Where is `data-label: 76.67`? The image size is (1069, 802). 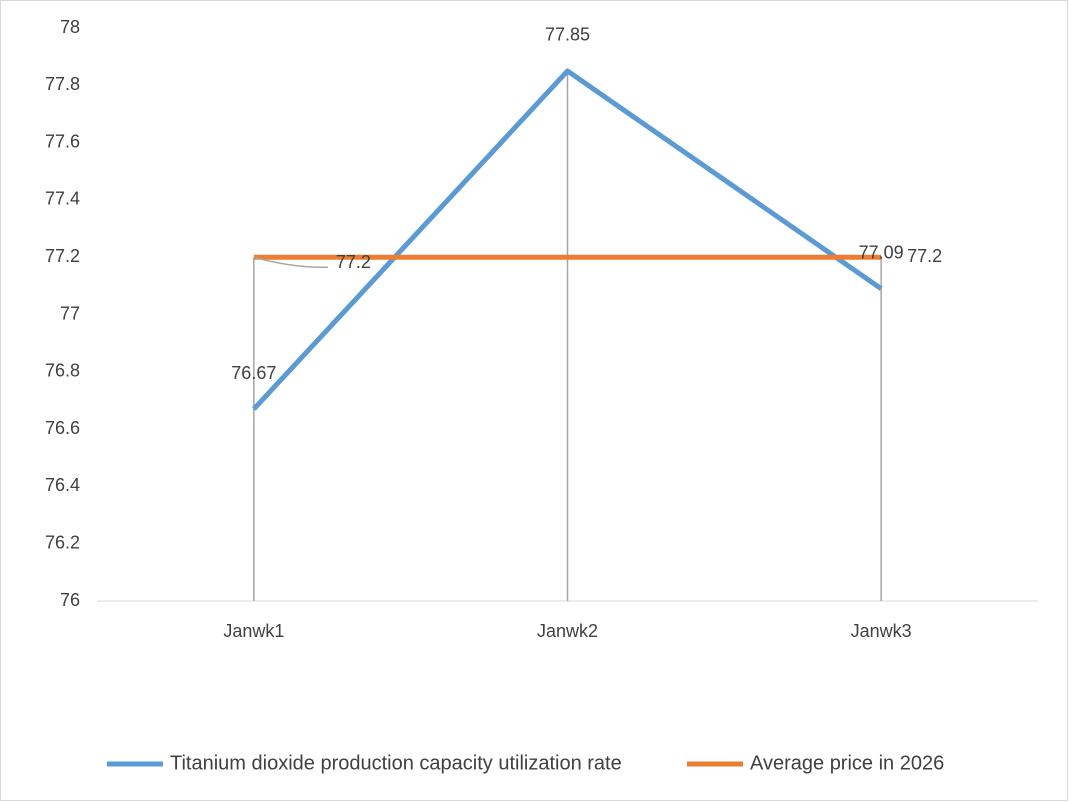
data-label: 76.67 is located at coordinates (253, 373).